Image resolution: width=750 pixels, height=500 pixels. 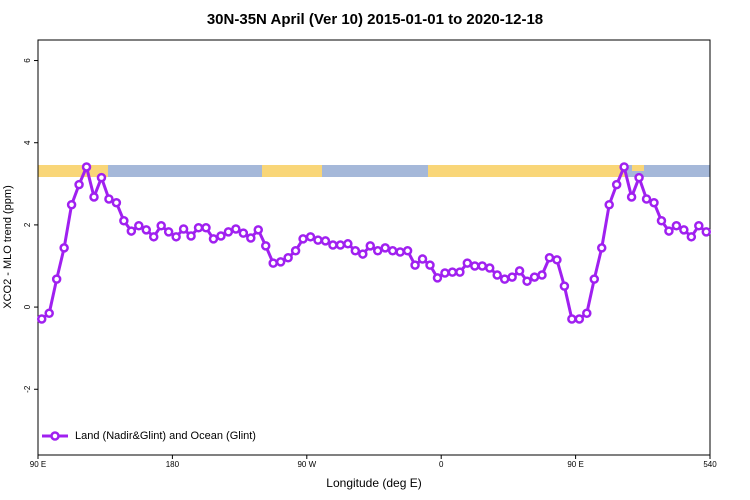 What do you see at coordinates (165, 436) in the screenshot?
I see `legend-label: Land (Nadir&Glint) and Ocean (Glint)` at bounding box center [165, 436].